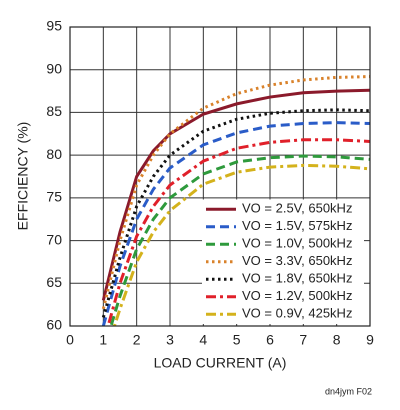 The height and width of the screenshot is (410, 400). What do you see at coordinates (54, 26) in the screenshot?
I see `y-tick-label: 95` at bounding box center [54, 26].